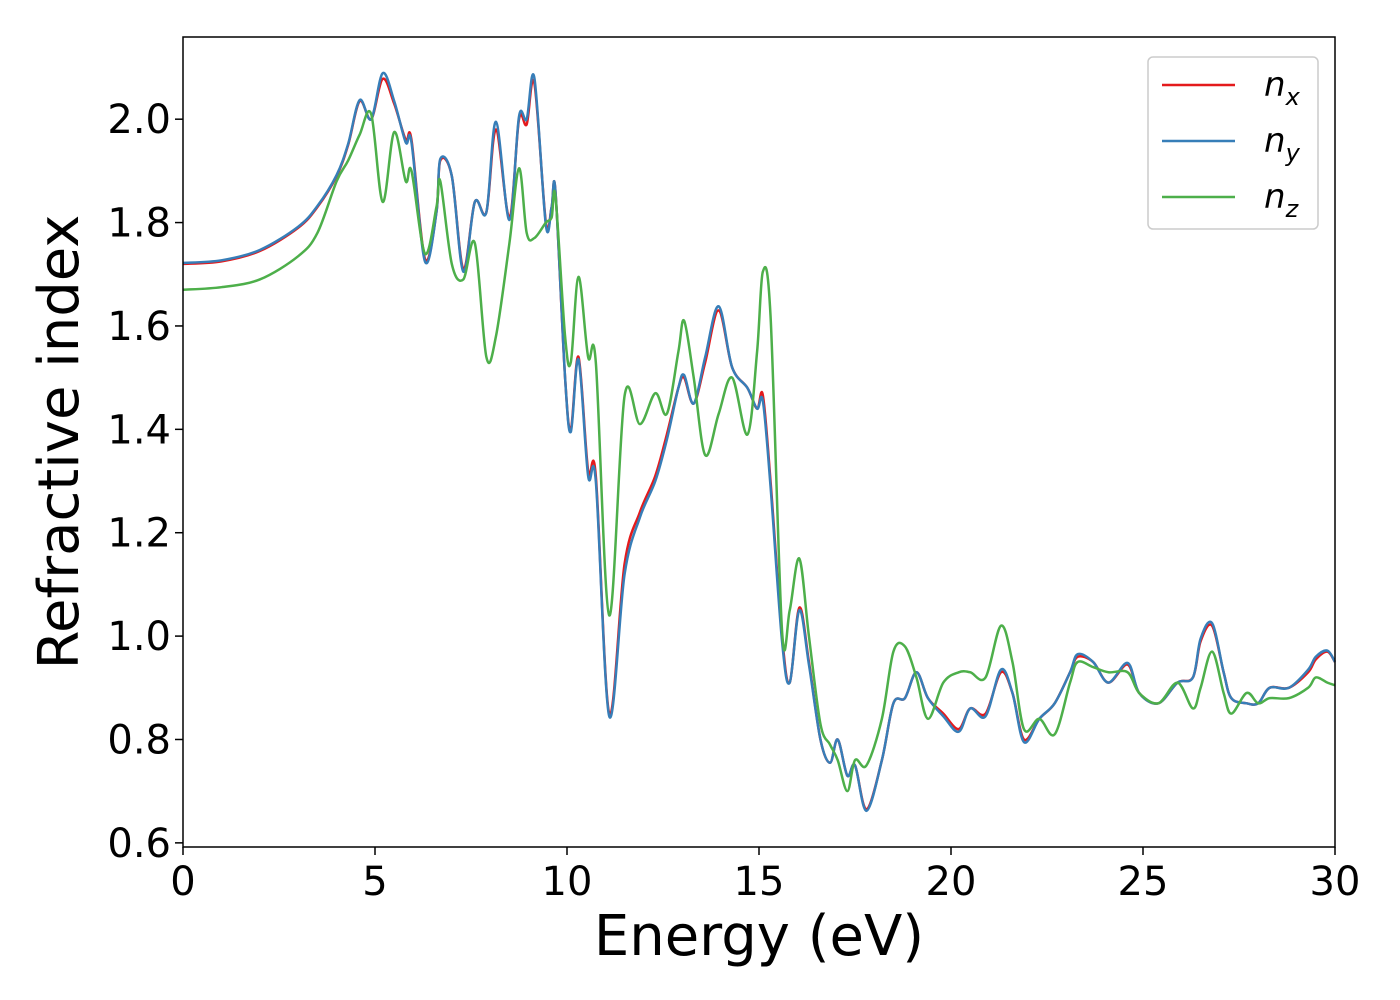 The height and width of the screenshot is (1000, 1400). I want to click on y-tick-label: 0.8, so click(139, 740).